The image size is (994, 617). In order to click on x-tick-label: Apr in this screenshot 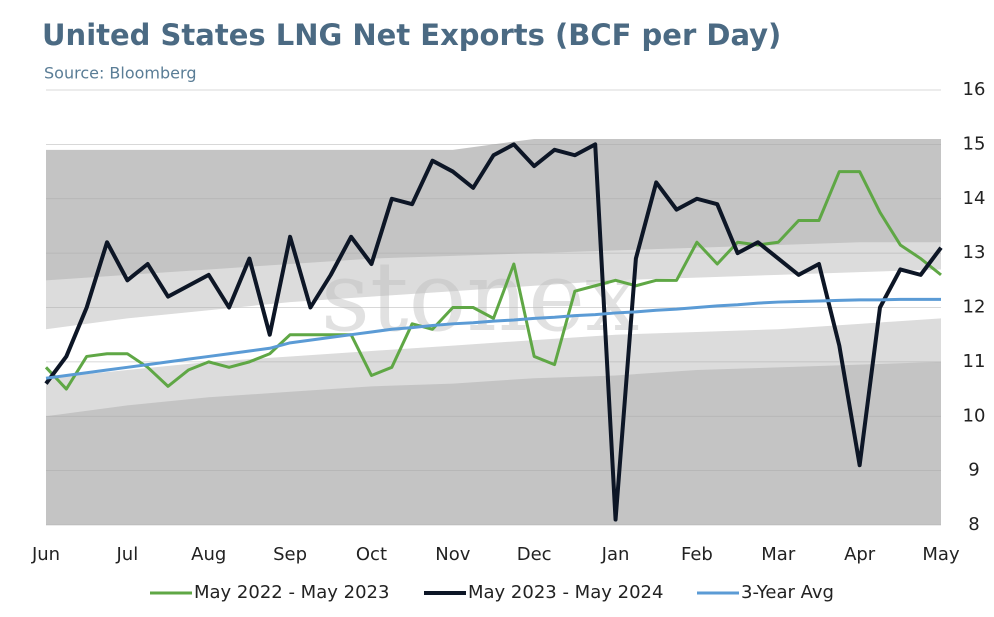, I will do `click(860, 554)`.